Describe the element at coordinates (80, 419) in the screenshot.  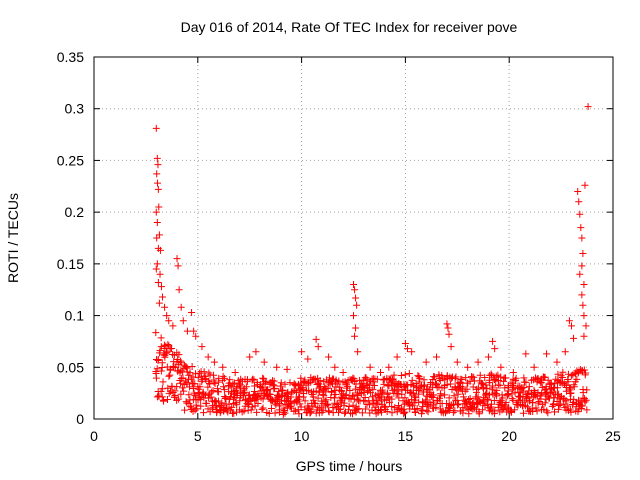
I see `y-tick-label: 0` at that location.